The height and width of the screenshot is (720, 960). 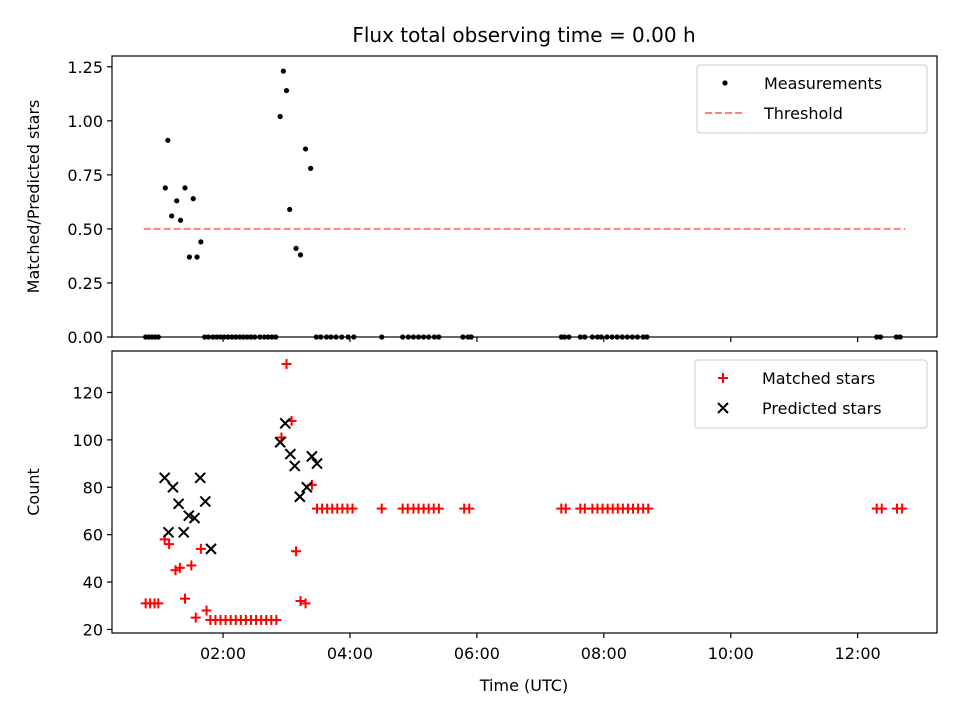 I want to click on y-tick-label: 60, so click(x=93, y=535).